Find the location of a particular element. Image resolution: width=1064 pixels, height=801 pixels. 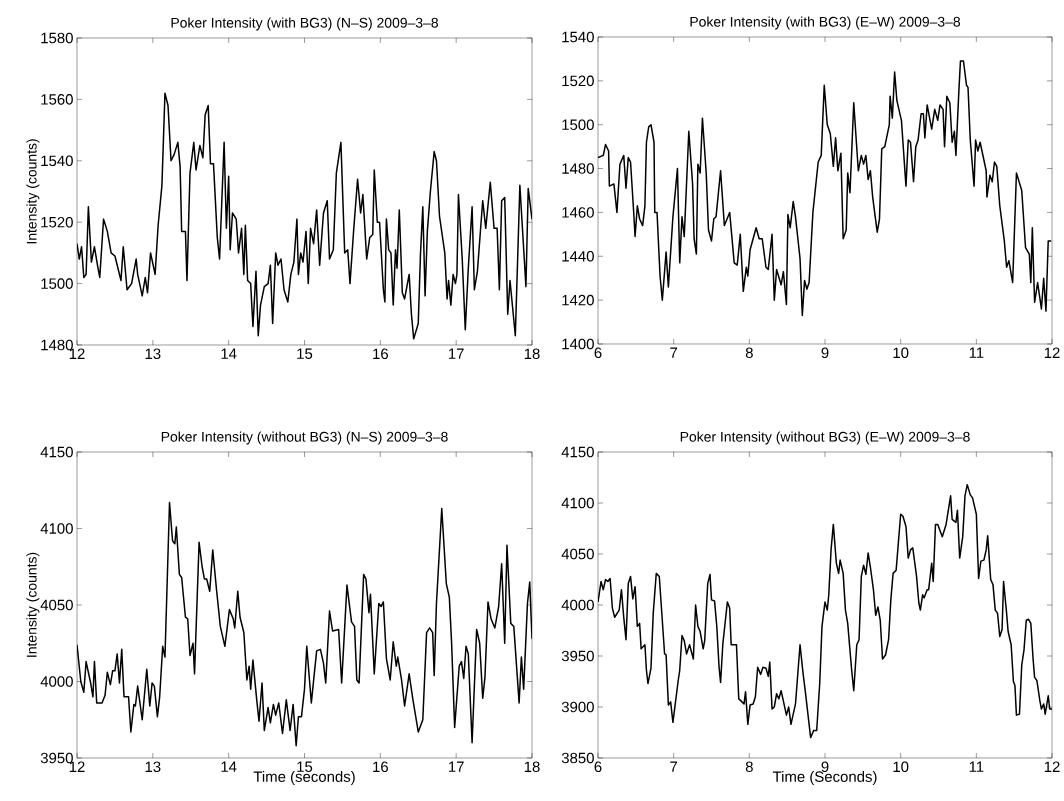

y-tick-label: 3850 is located at coordinates (577, 758).